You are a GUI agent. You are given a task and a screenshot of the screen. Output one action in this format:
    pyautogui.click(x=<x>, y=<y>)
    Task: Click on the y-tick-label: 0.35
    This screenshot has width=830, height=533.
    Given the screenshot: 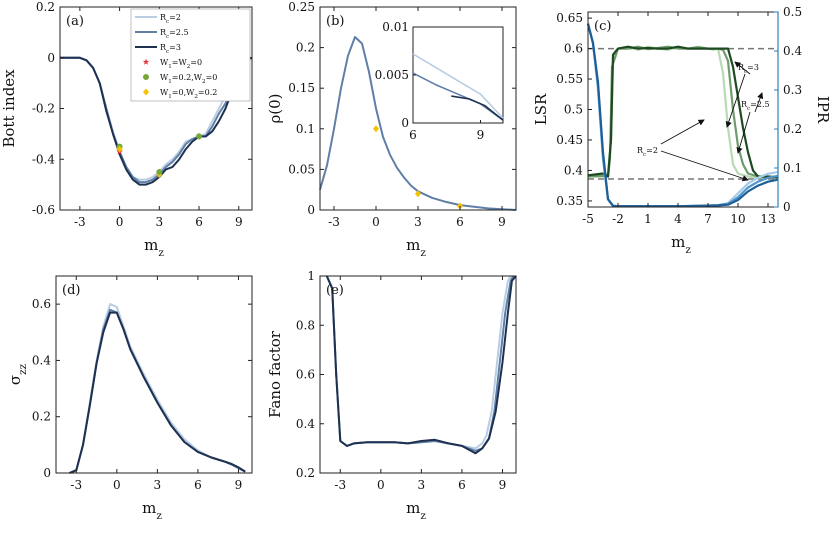 What is the action you would take?
    pyautogui.click(x=569, y=201)
    